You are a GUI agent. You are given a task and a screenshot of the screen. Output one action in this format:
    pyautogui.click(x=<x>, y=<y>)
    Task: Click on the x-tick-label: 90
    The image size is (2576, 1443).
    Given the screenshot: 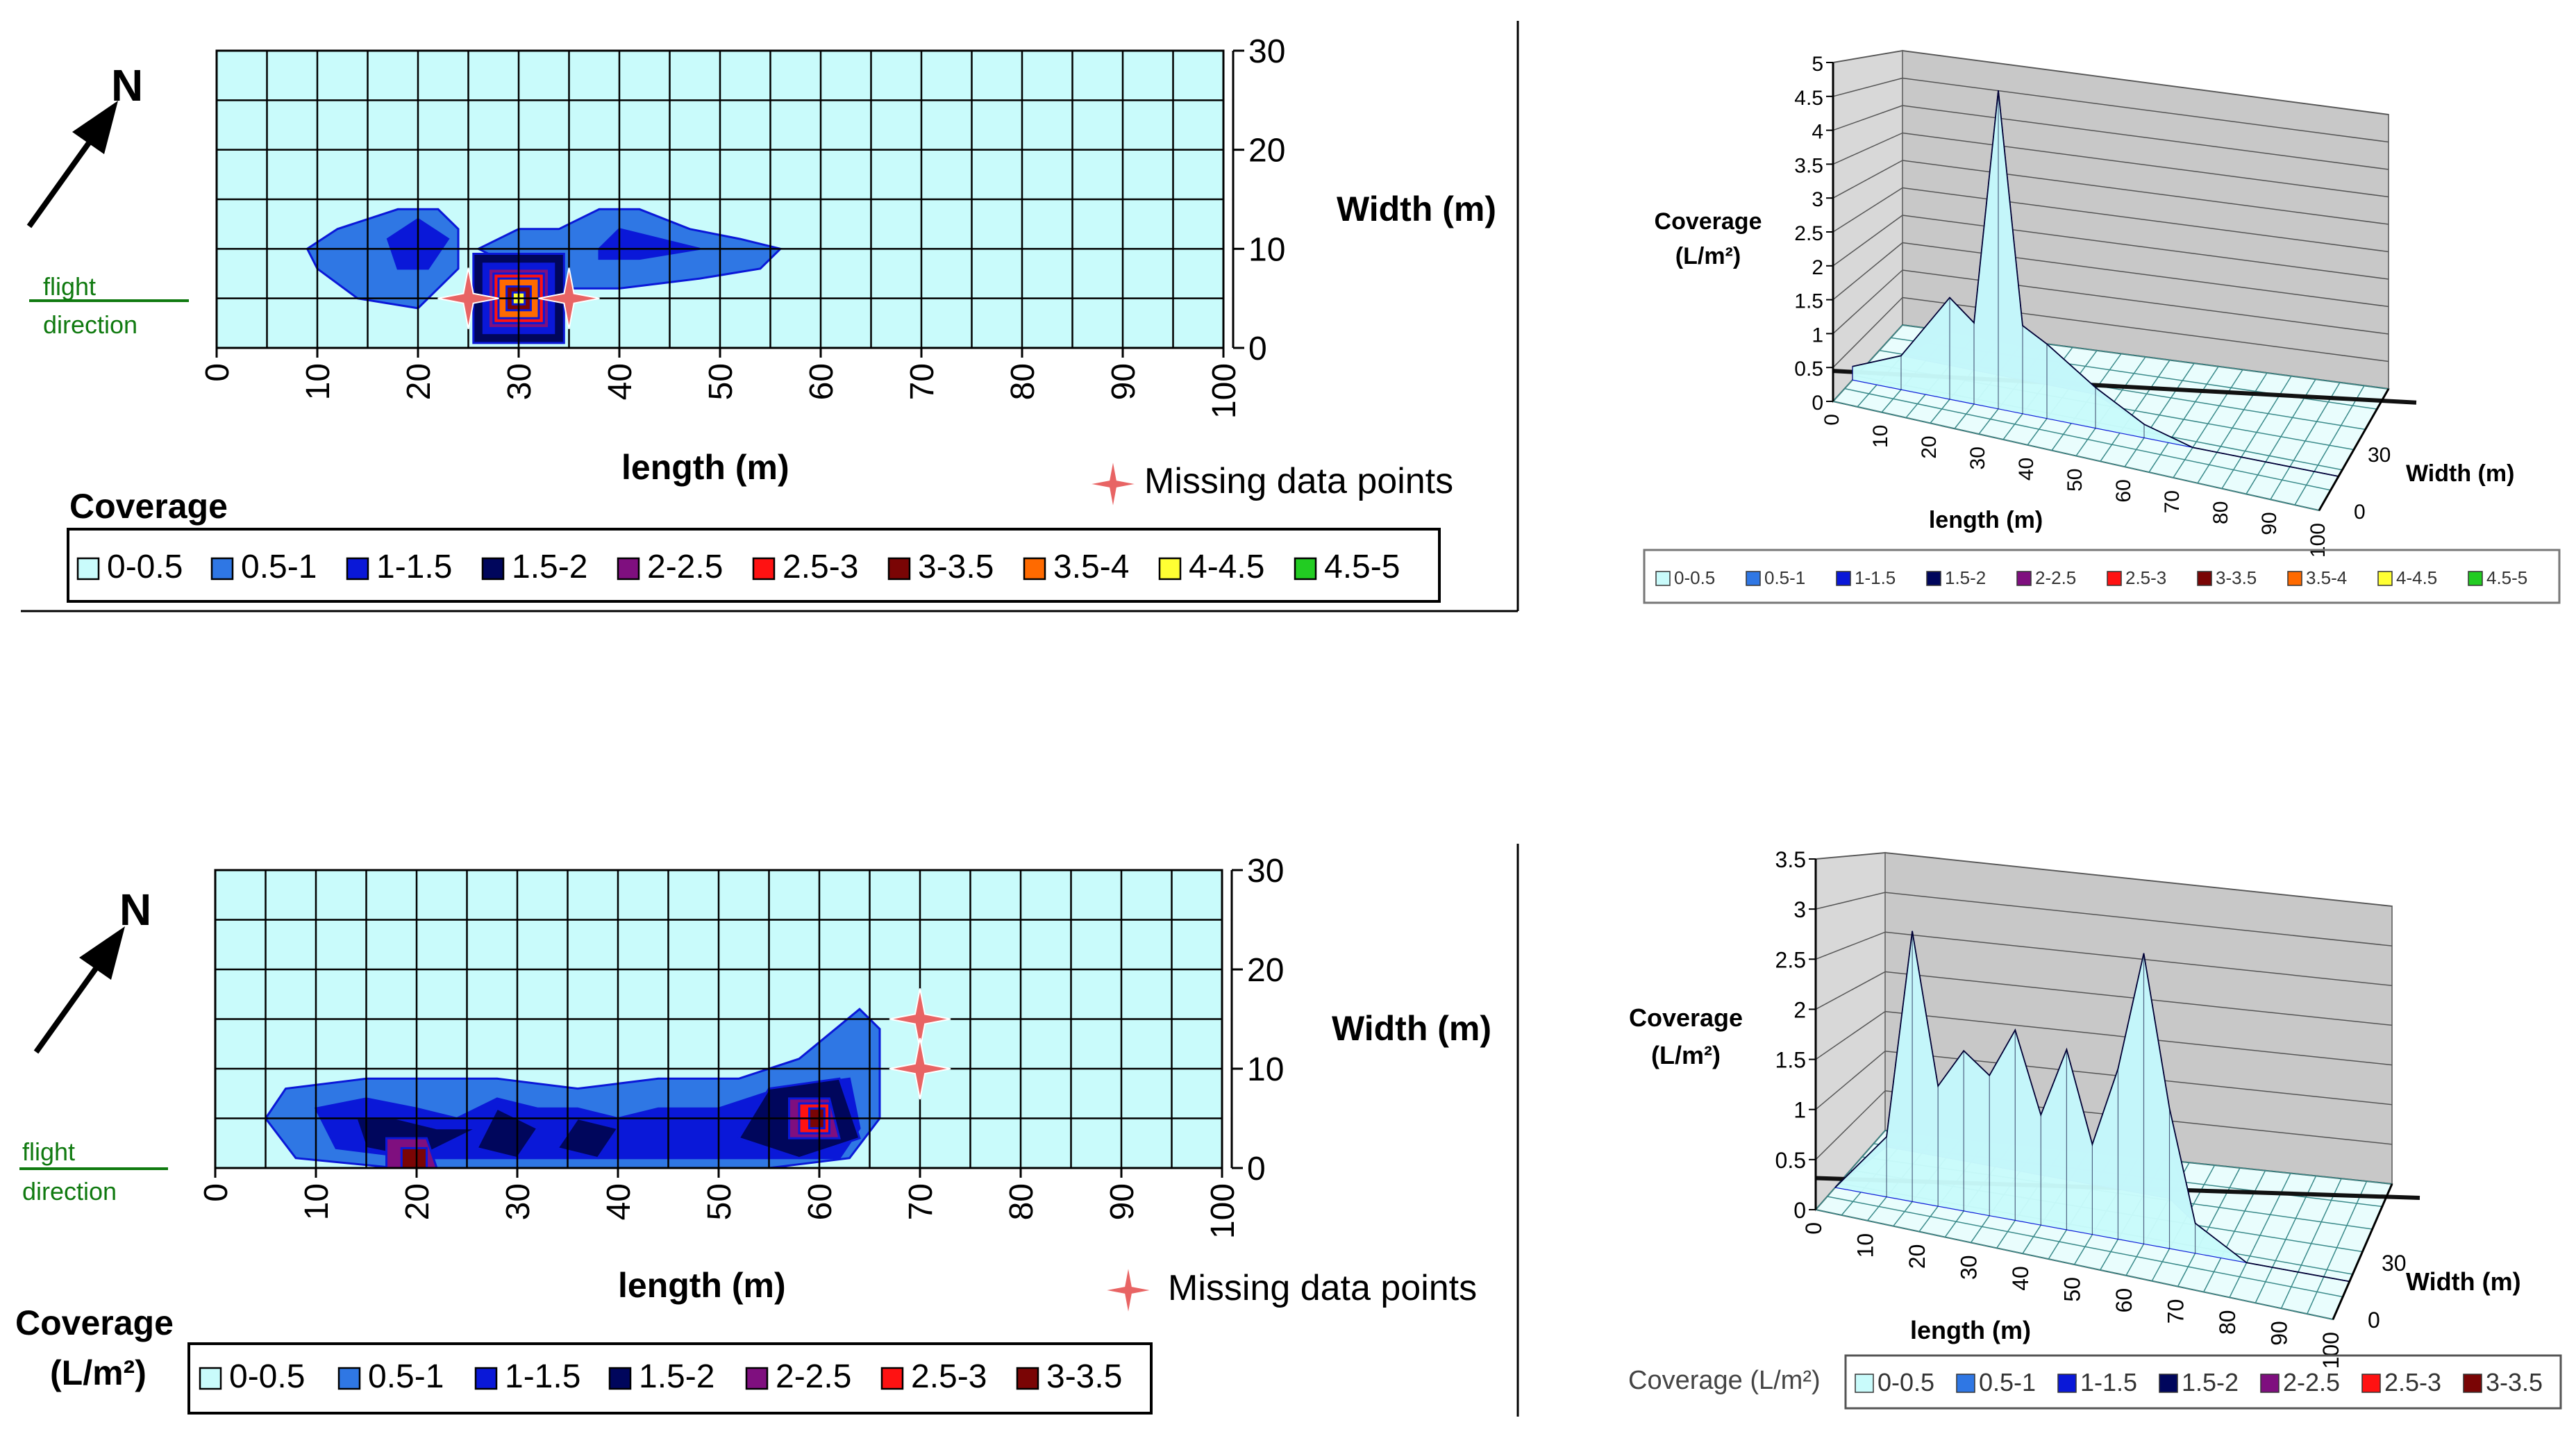 What is the action you would take?
    pyautogui.click(x=2279, y=1333)
    